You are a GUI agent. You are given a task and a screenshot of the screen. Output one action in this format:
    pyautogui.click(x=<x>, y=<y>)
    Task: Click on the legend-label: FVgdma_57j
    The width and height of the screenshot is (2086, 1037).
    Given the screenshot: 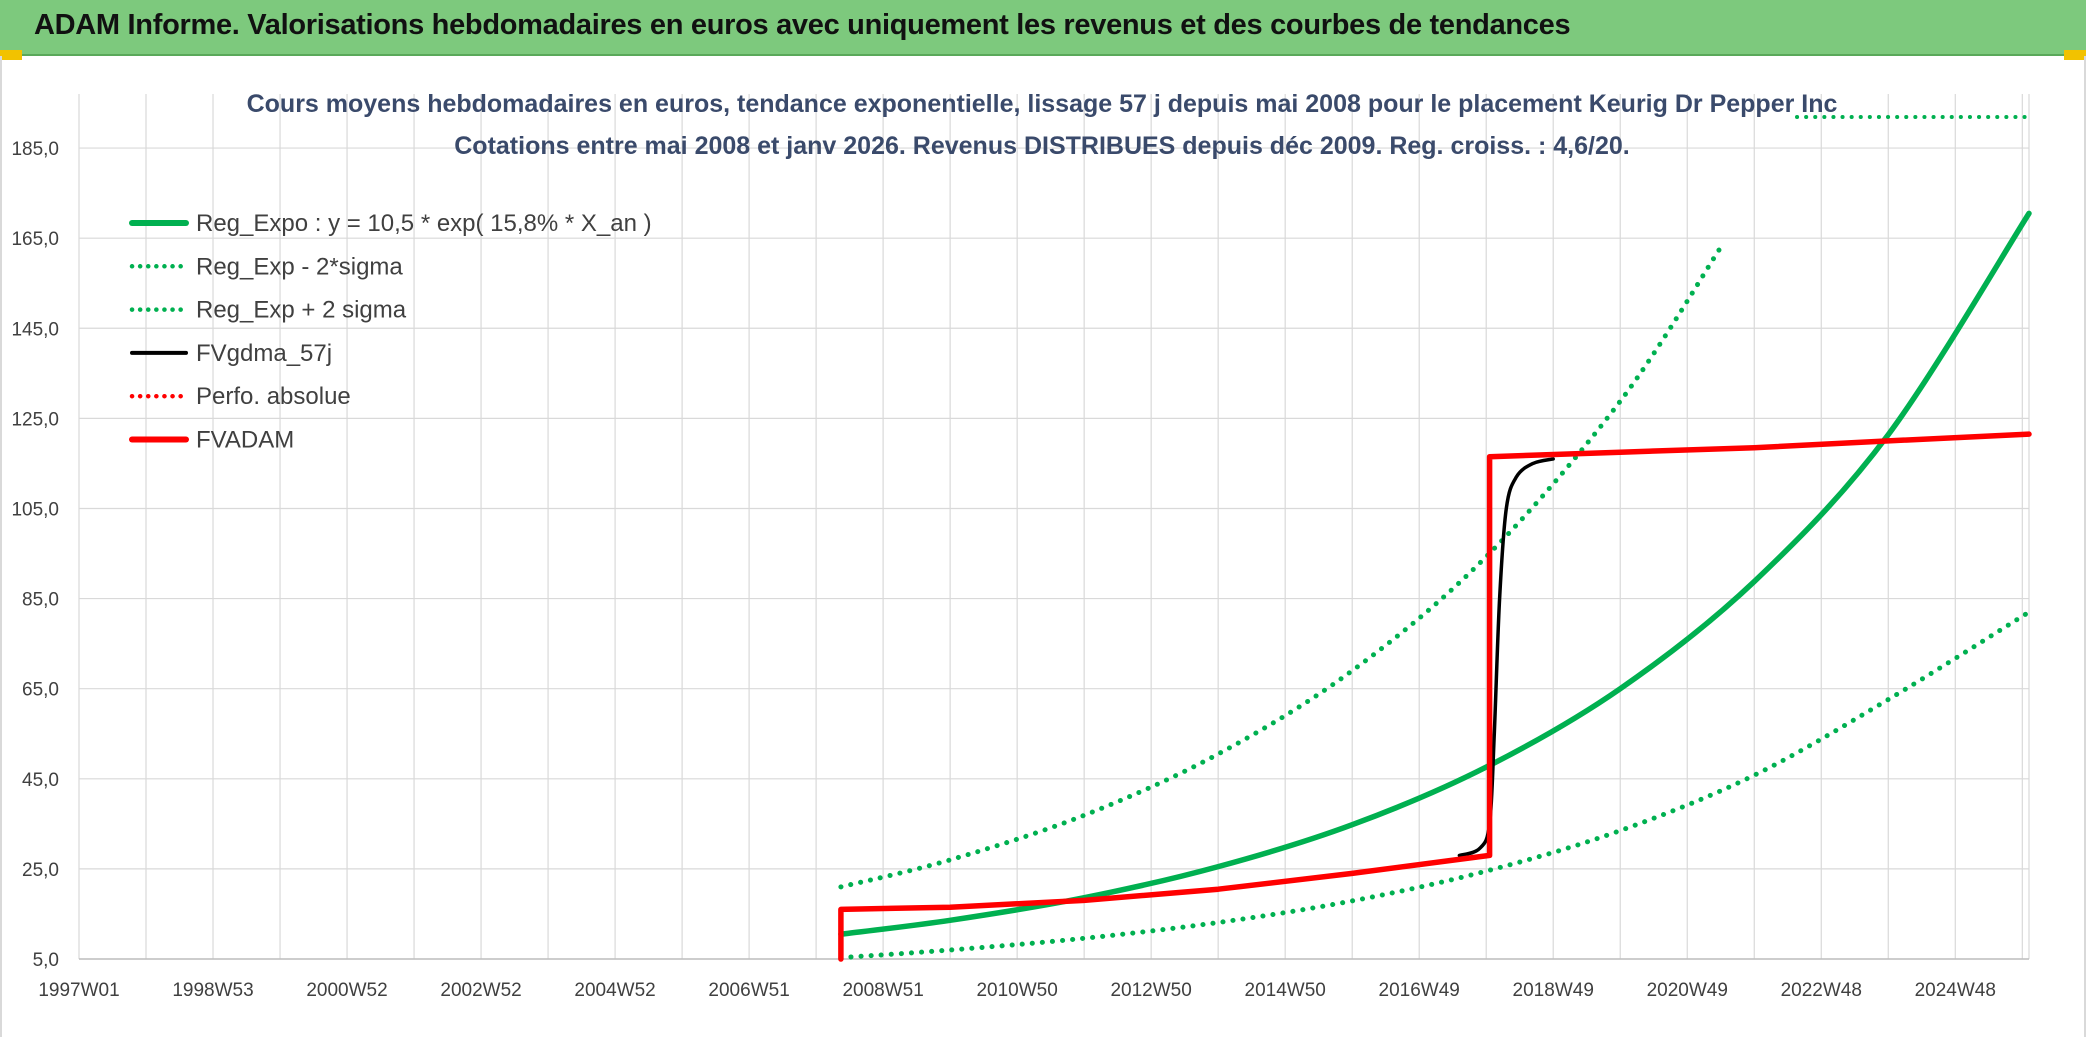 What is the action you would take?
    pyautogui.click(x=264, y=353)
    